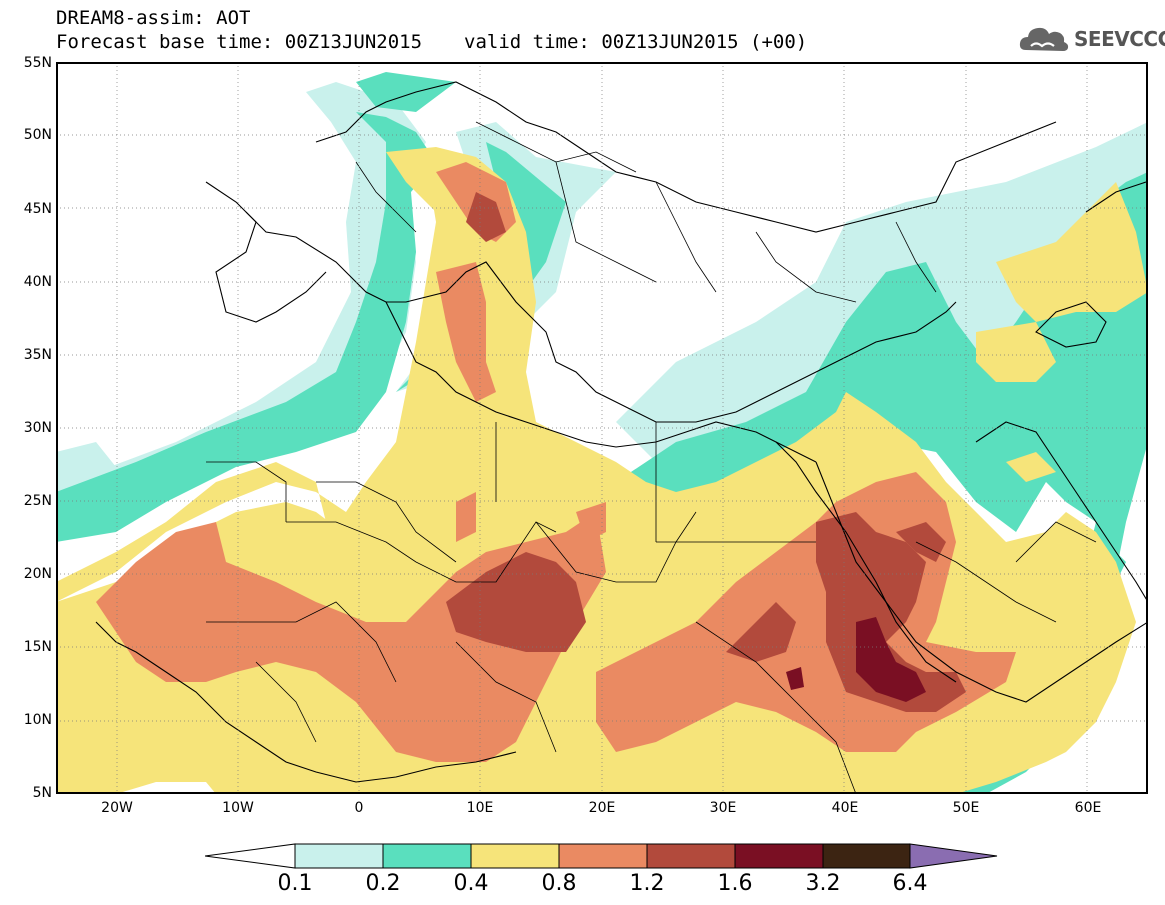  I want to click on colorbar-label: 0.8, so click(559, 883).